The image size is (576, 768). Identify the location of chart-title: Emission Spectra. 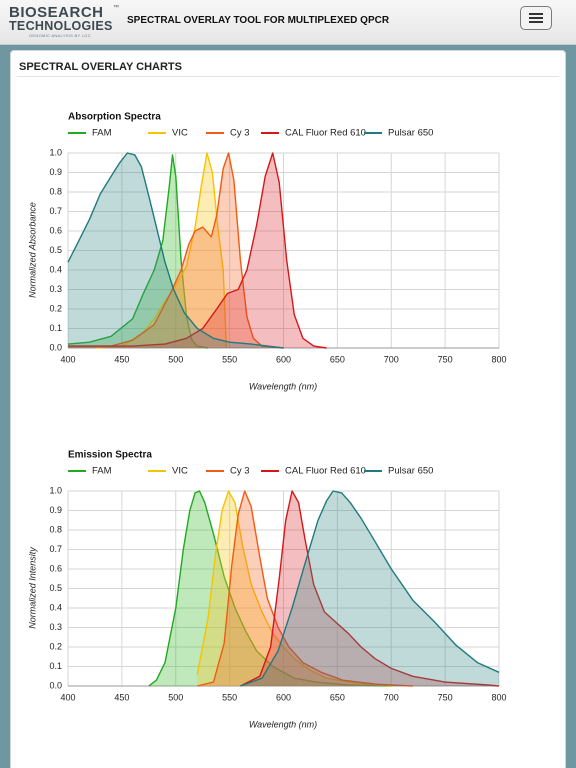
(110, 455).